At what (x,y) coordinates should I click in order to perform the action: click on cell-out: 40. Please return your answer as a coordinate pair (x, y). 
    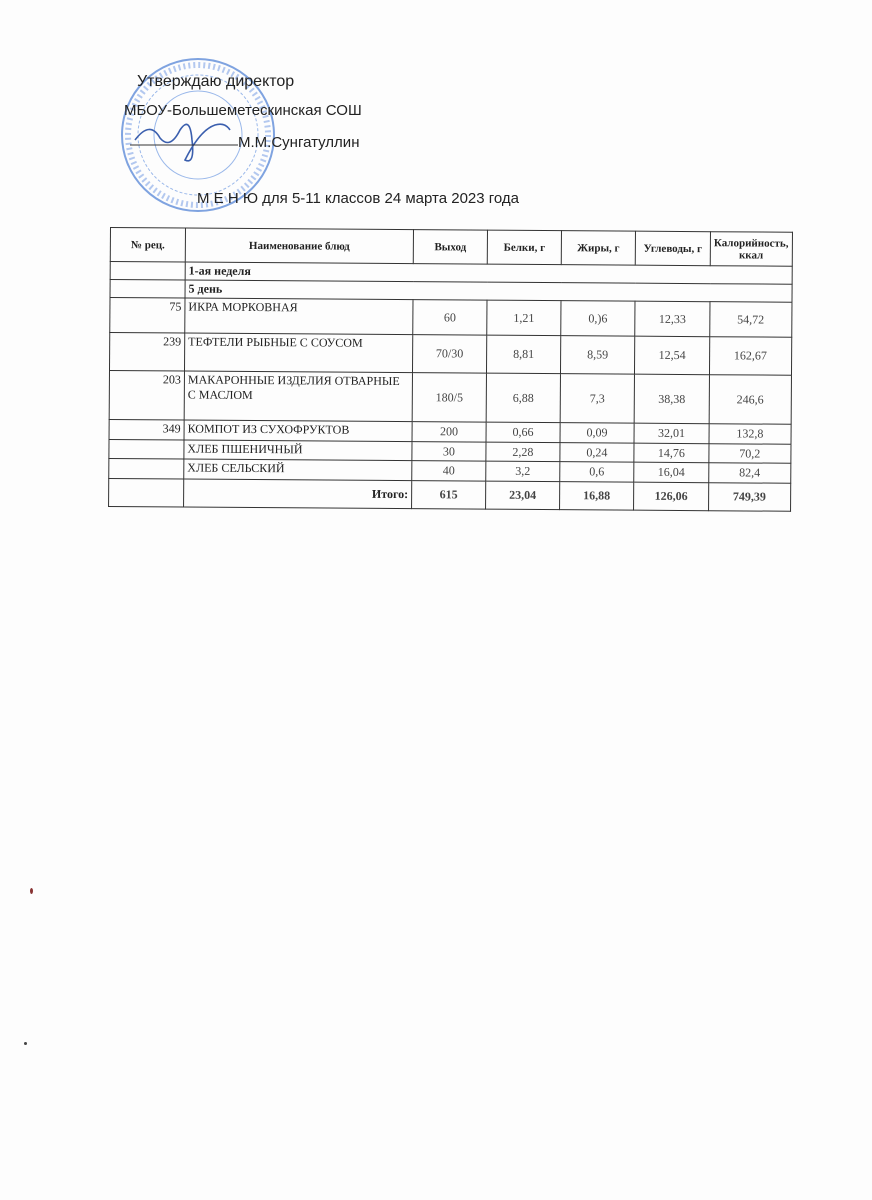
    Looking at the image, I should click on (448, 471).